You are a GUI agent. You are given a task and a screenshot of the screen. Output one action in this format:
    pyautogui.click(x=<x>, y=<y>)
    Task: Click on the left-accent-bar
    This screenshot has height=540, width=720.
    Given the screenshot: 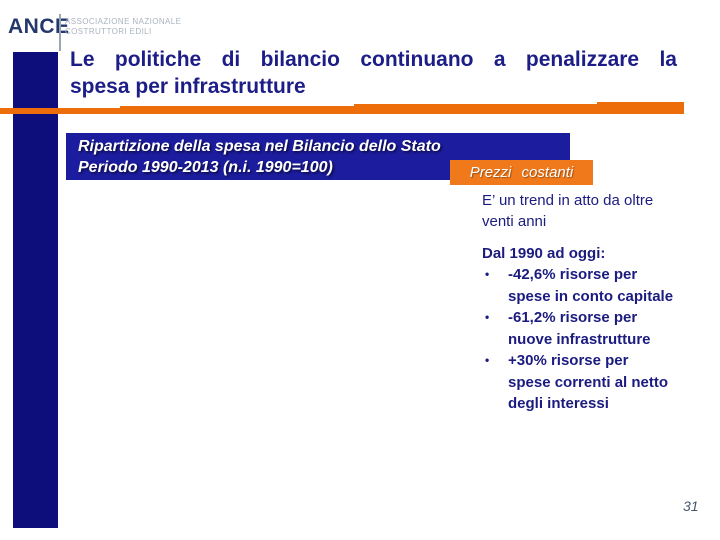 What is the action you would take?
    pyautogui.click(x=35, y=290)
    